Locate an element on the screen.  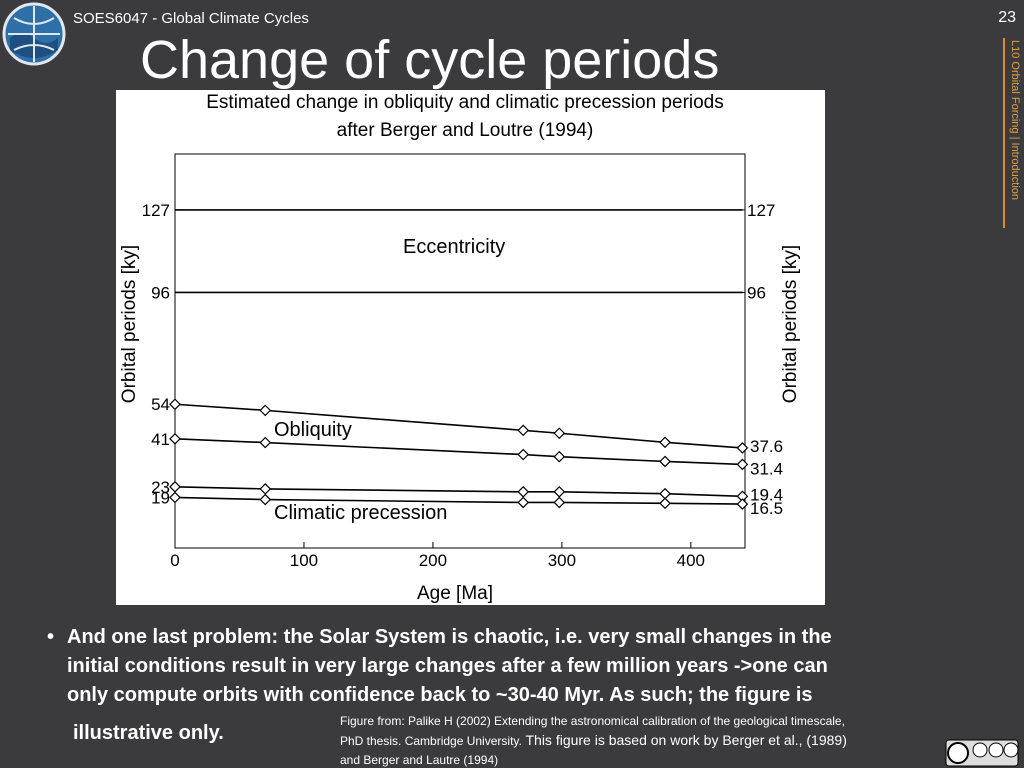
page-number: 23 is located at coordinates (1007, 17).